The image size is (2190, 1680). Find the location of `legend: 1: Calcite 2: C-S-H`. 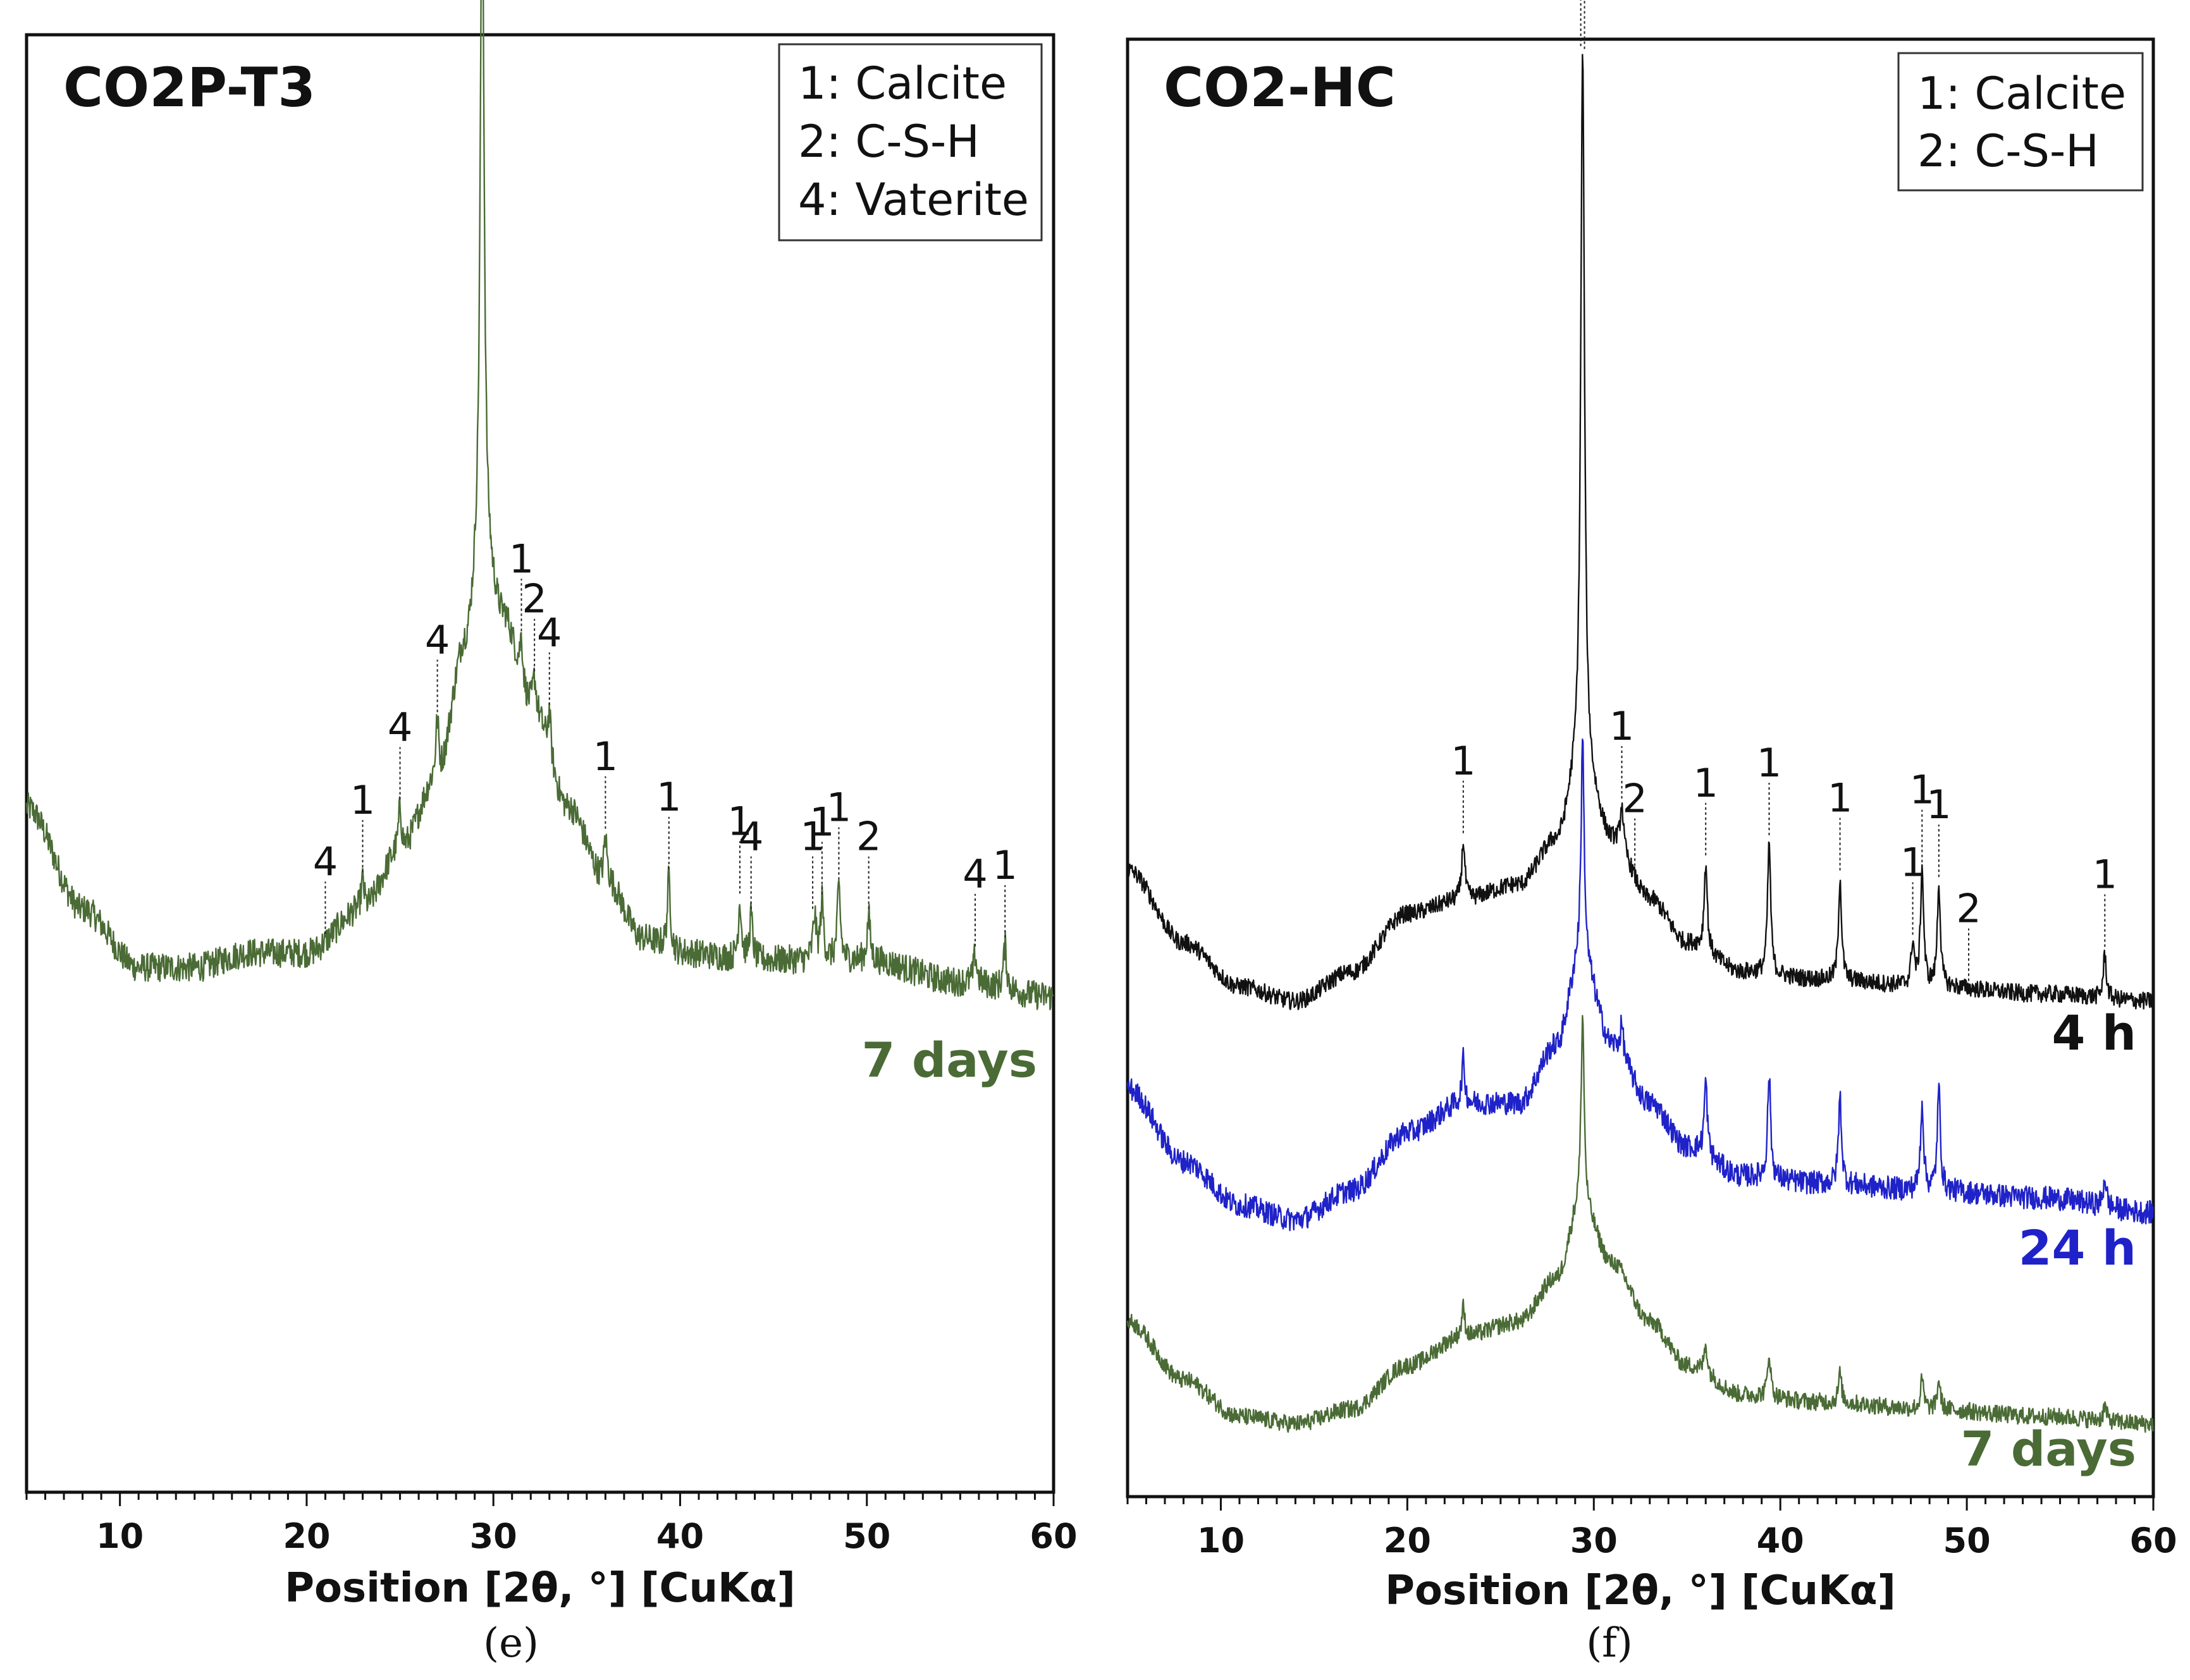

legend: 1: Calcite 2: C-S-H is located at coordinates (2020, 122).